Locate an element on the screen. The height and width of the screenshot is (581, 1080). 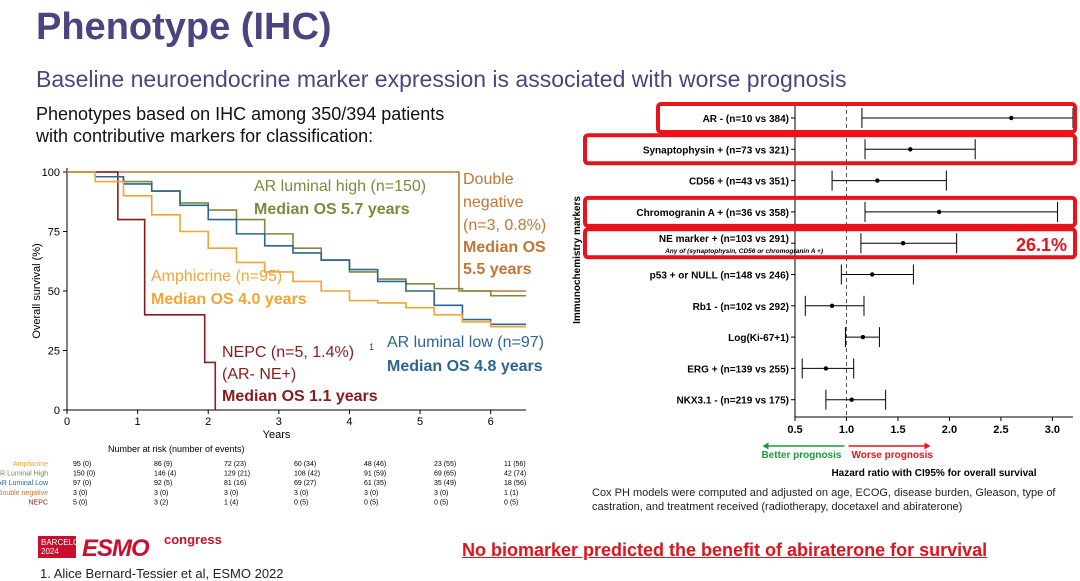
risk-table-cell: 48 (46) is located at coordinates (375, 464).